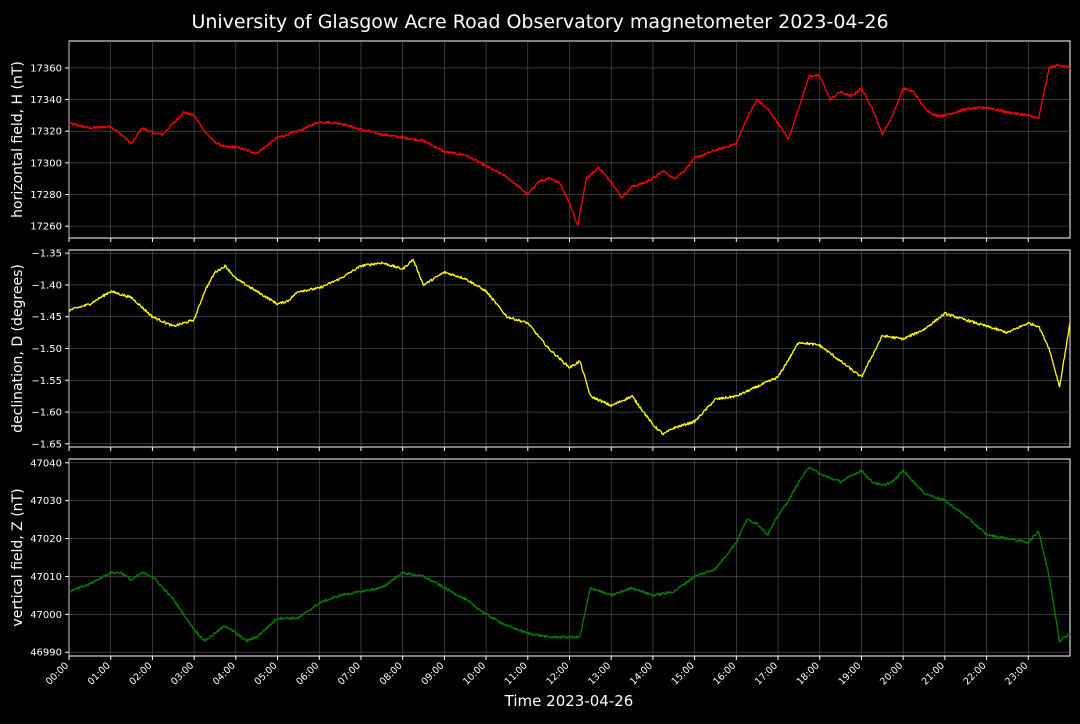 This screenshot has width=1080, height=724. I want to click on x-axis-label: Time 2023-04-26, so click(569, 701).